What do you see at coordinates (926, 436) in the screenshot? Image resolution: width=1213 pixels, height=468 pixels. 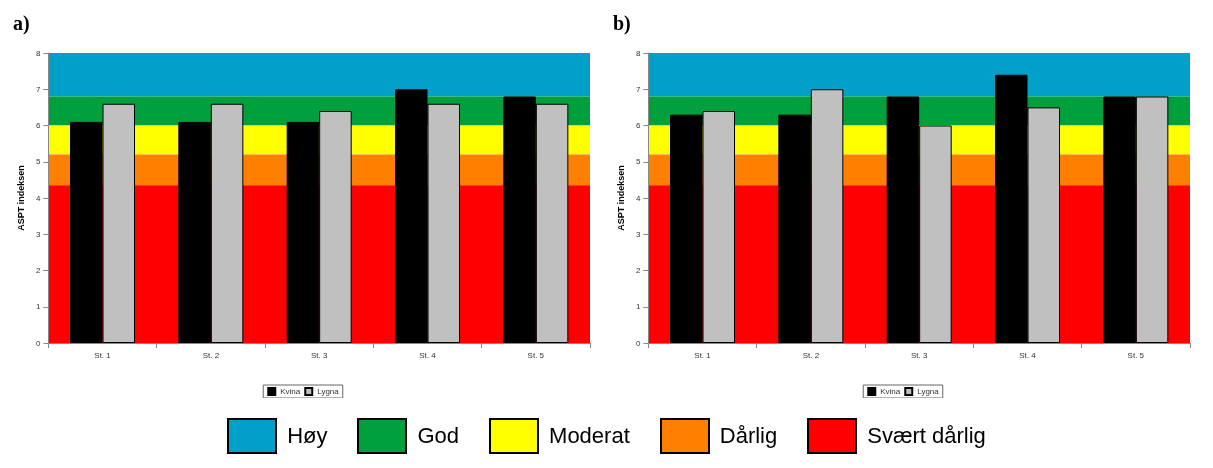 I see `legend-label: Svært dårlig` at bounding box center [926, 436].